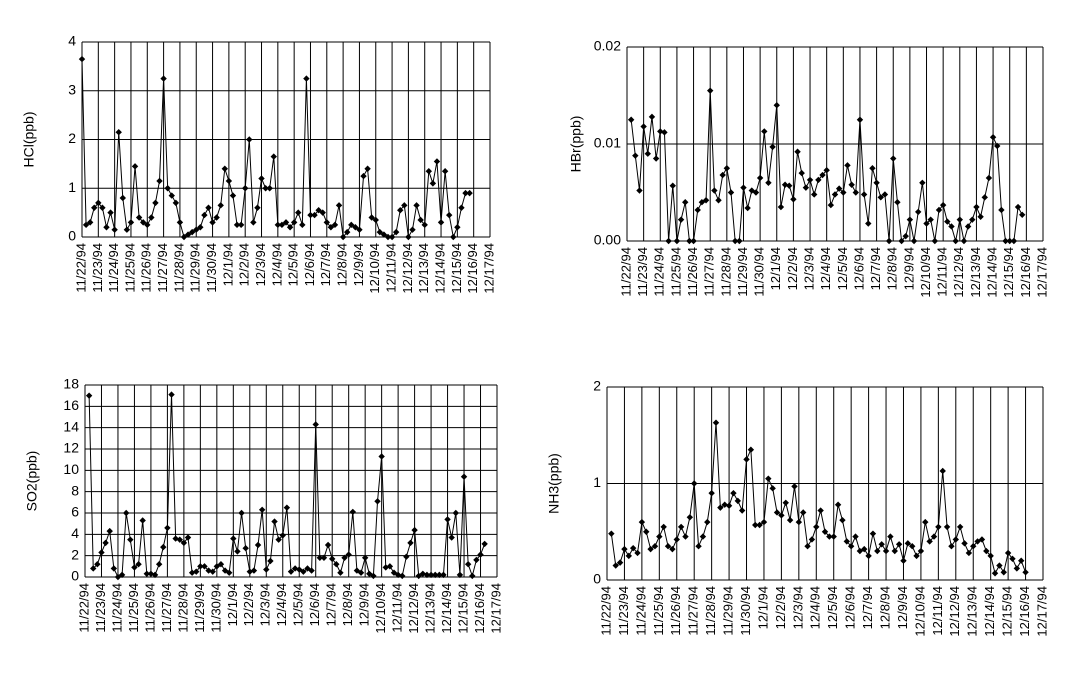 The image size is (1083, 689). I want to click on x-tick-label: 12/16/94, so click(479, 608).